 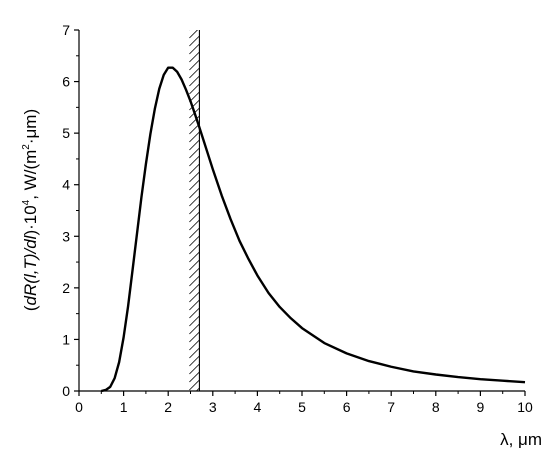 I want to click on x-tick-label: 6, so click(x=347, y=407).